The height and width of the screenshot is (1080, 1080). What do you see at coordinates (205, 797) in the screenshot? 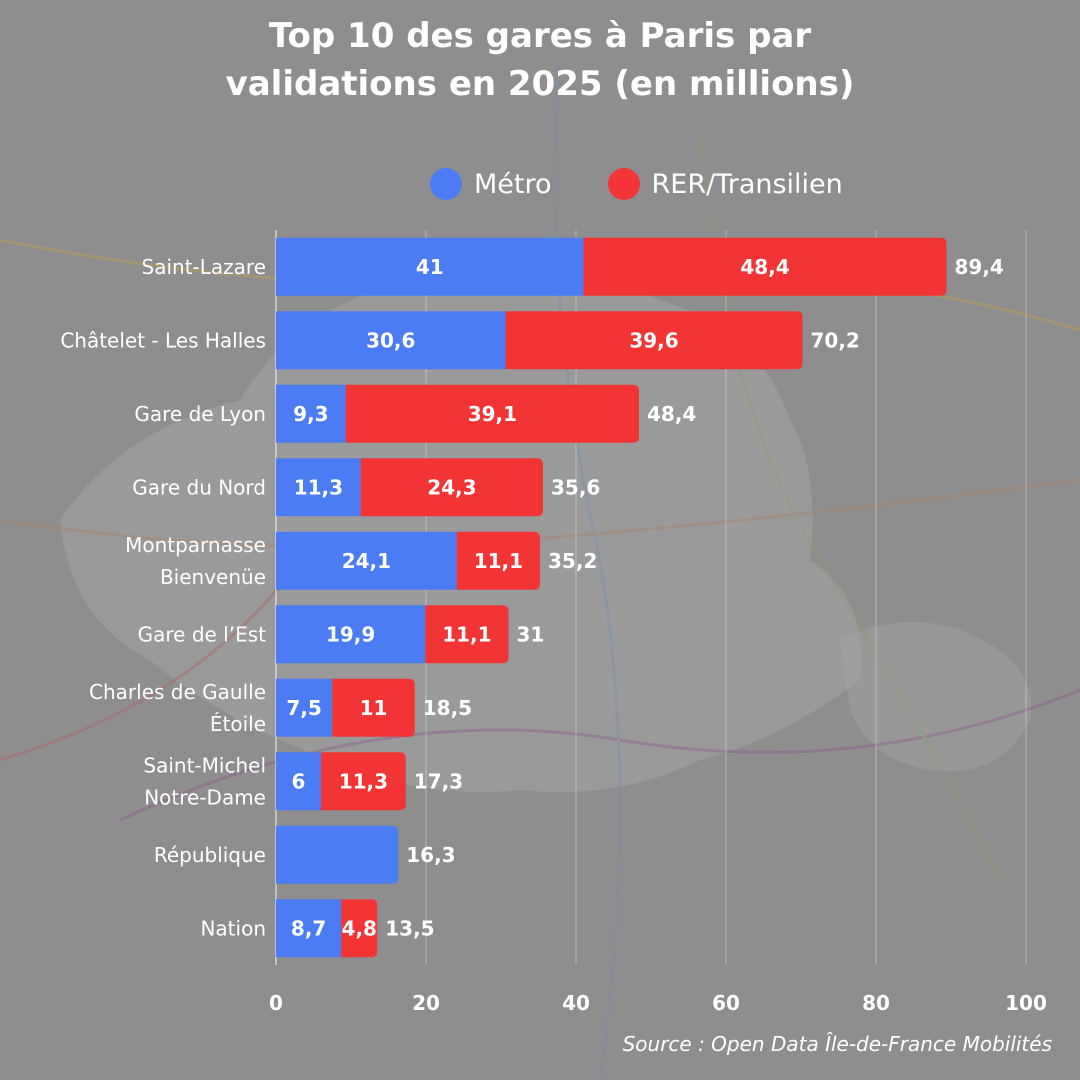
I see `category-label: Notre-Dame` at bounding box center [205, 797].